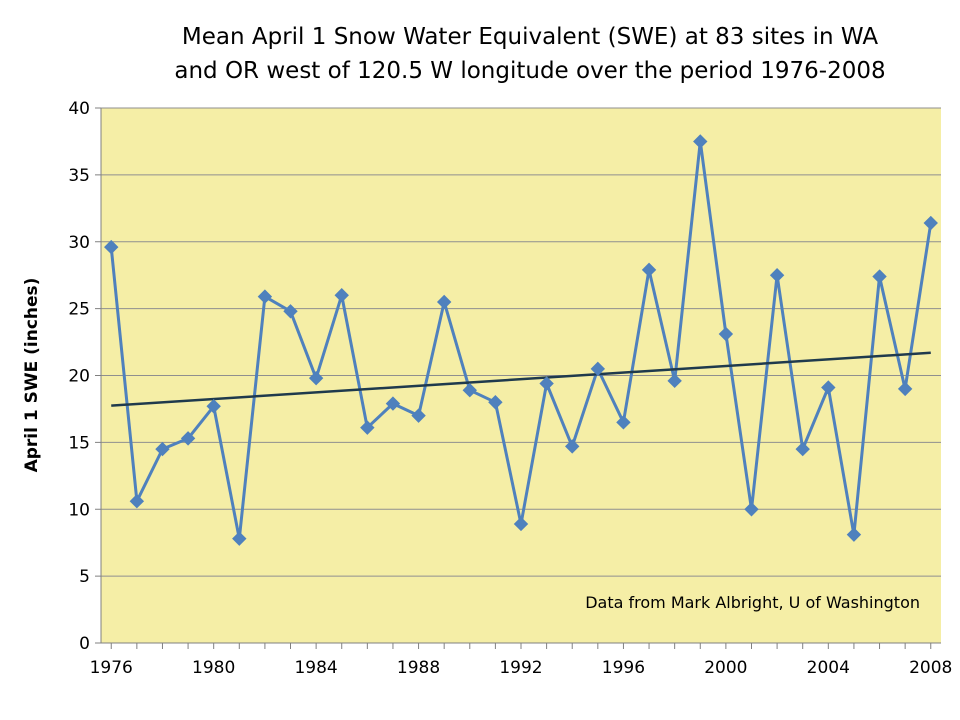 The image size is (960, 720). I want to click on y-tick-label: 40, so click(79, 109).